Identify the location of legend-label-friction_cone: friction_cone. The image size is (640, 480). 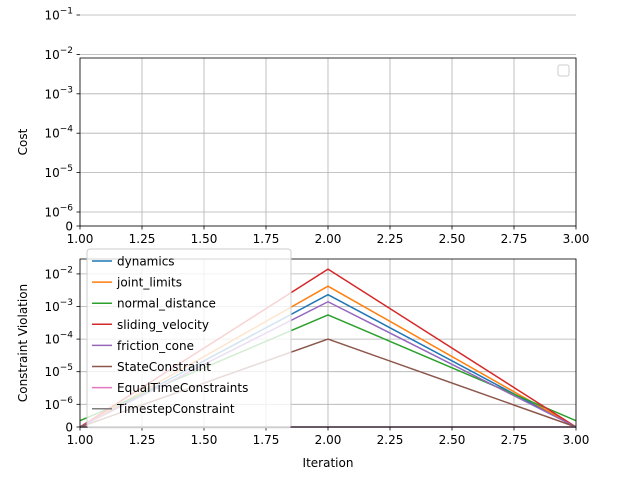
(155, 346).